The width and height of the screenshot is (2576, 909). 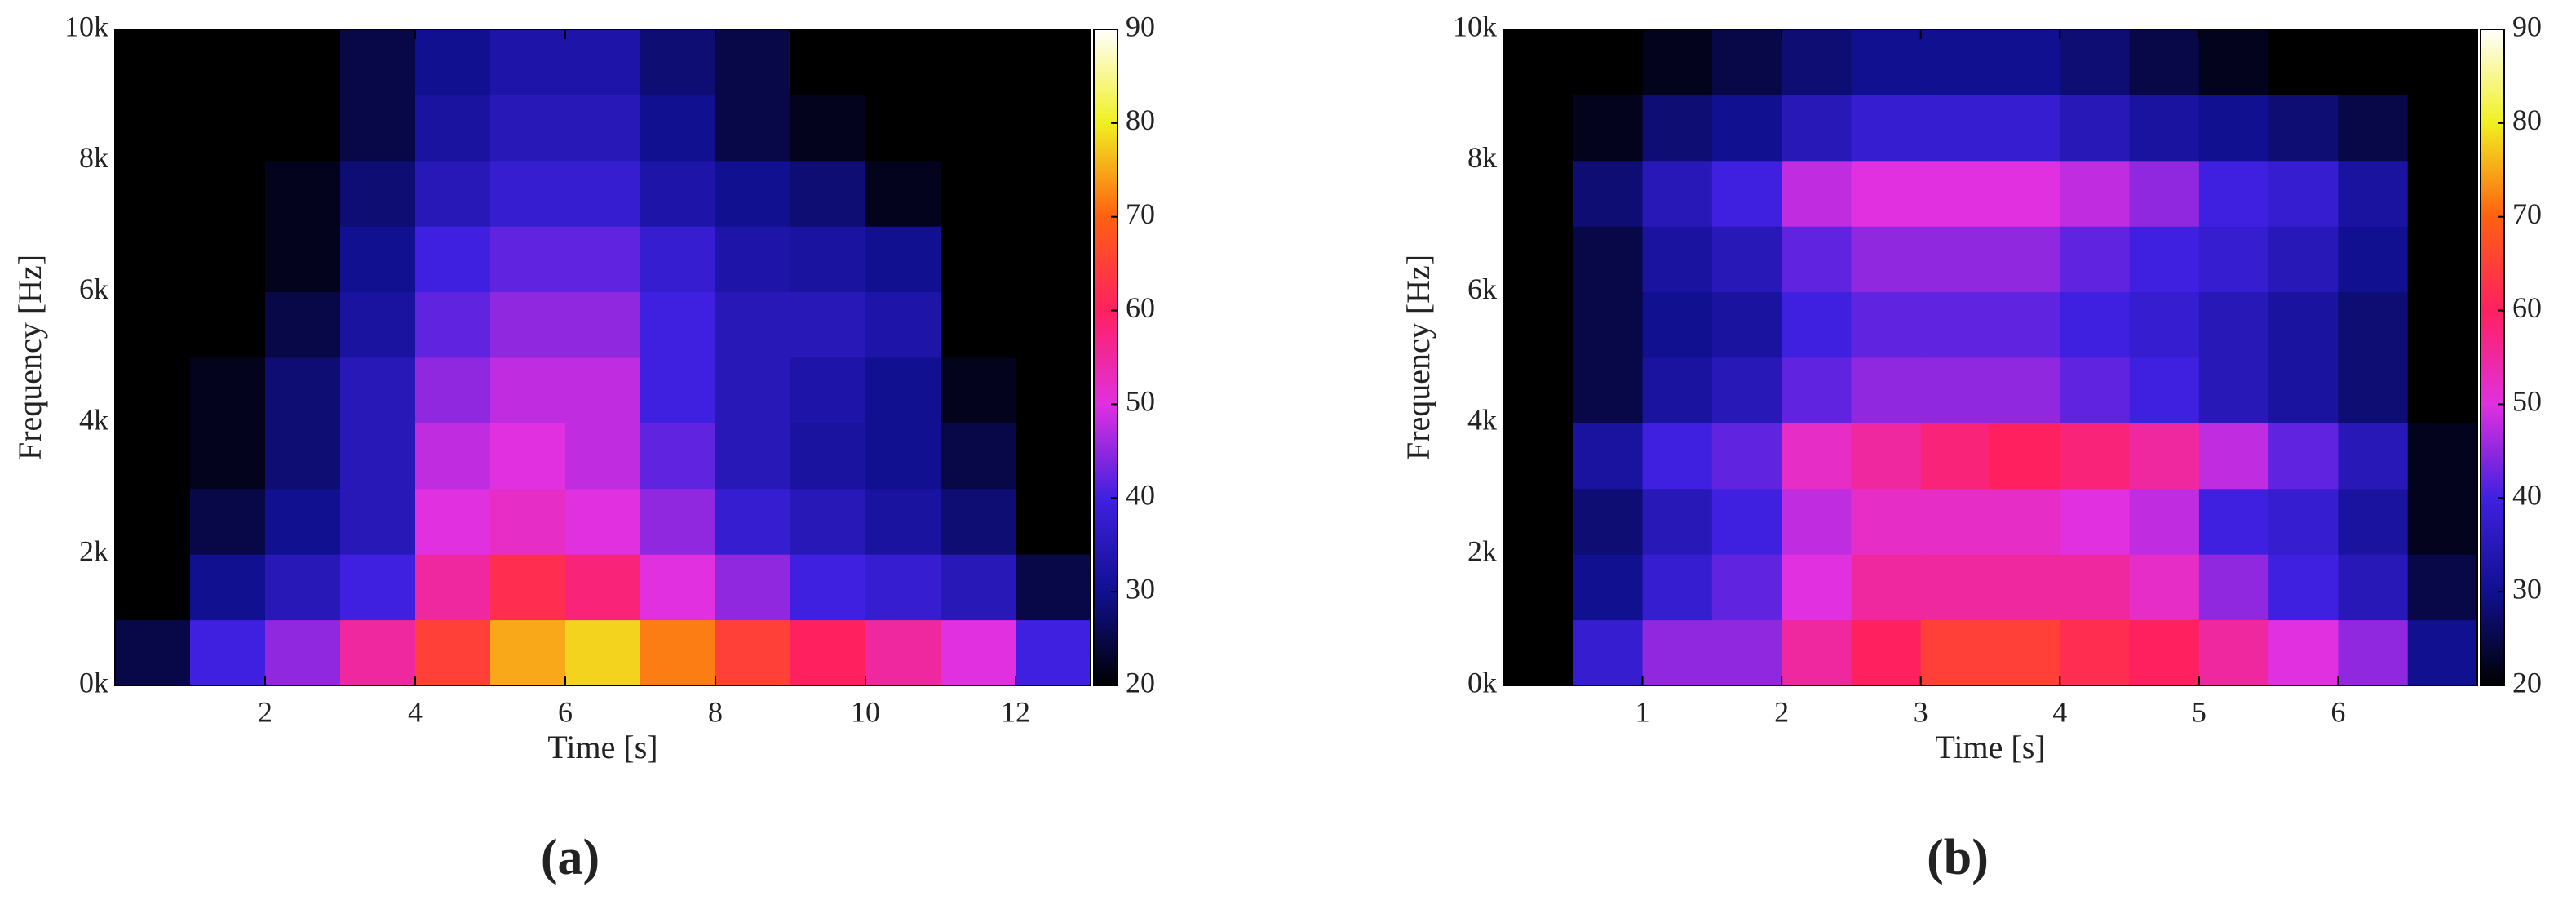 What do you see at coordinates (1105, 358) in the screenshot?
I see `colorbar` at bounding box center [1105, 358].